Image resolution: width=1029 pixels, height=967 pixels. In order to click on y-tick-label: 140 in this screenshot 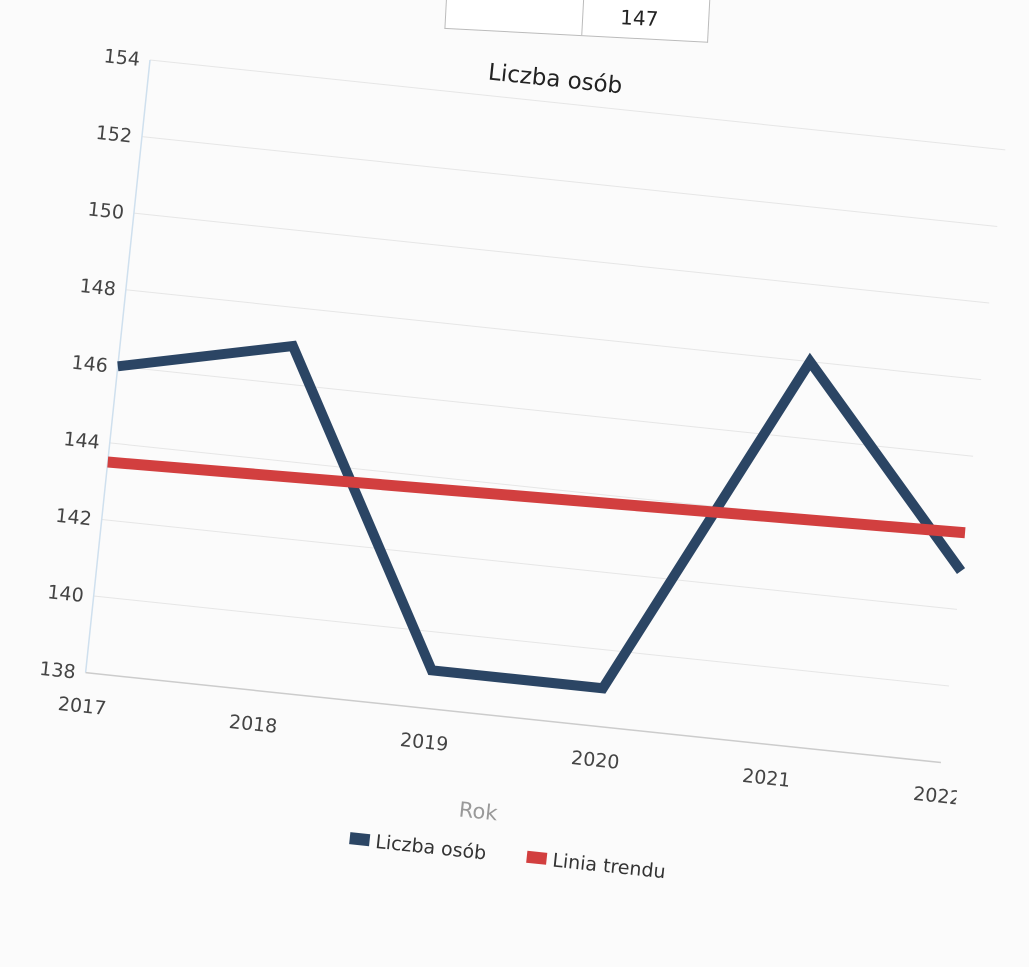, I will do `click(65, 594)`.